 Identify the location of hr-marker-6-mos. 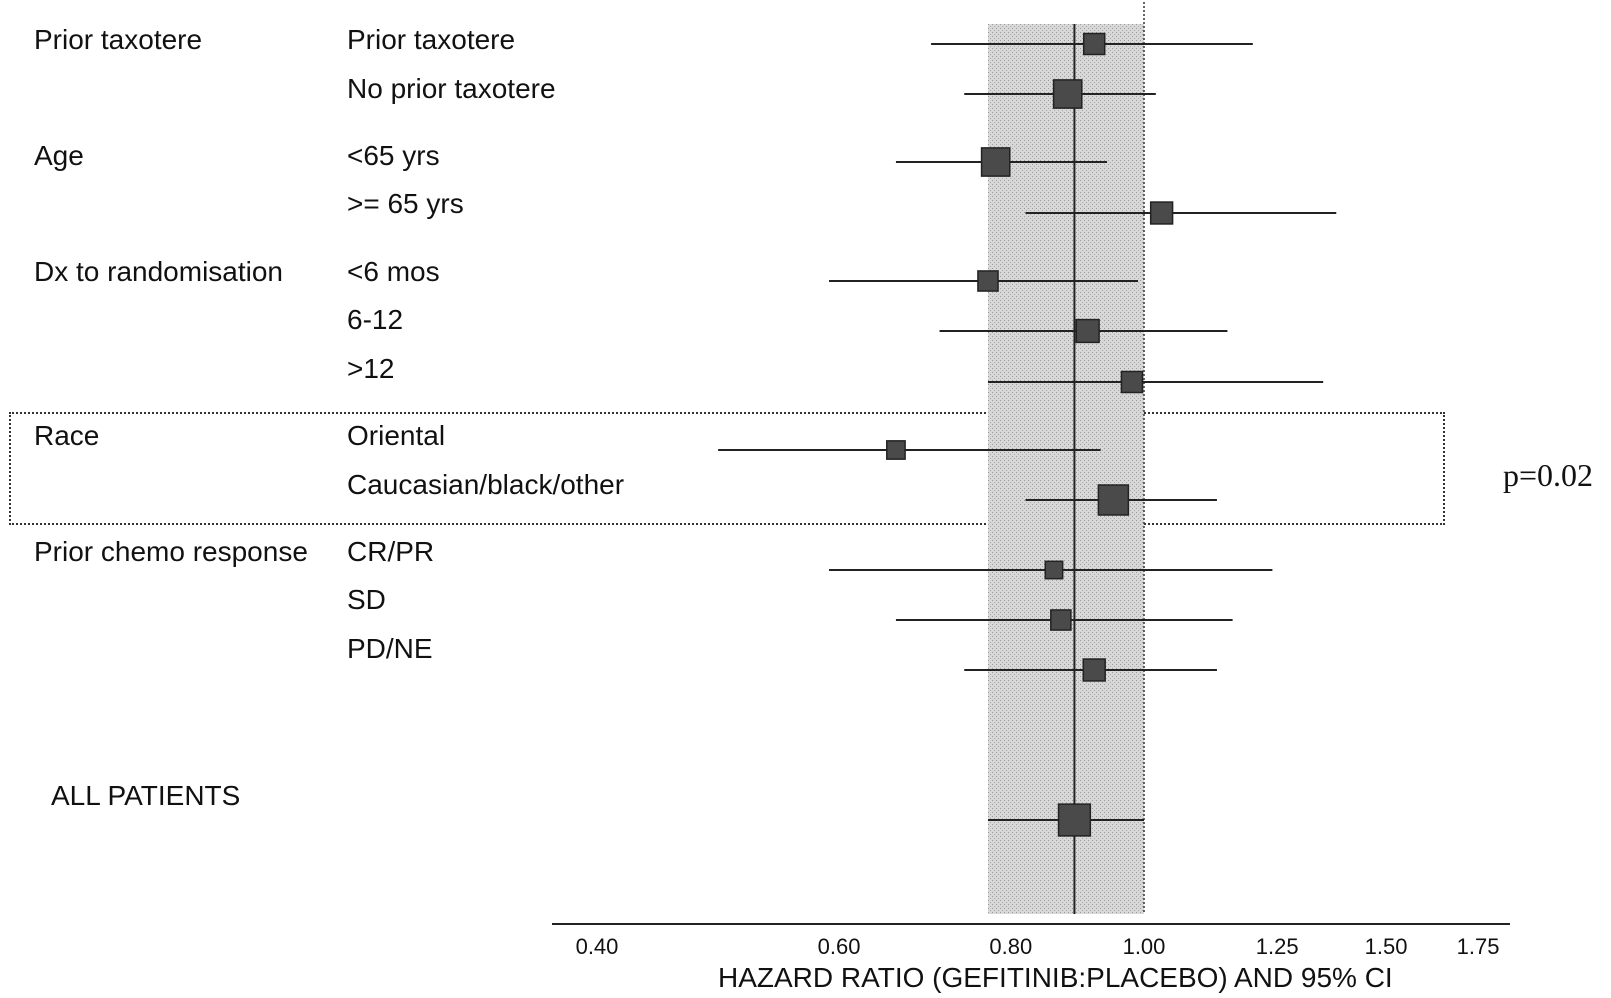
(988, 281).